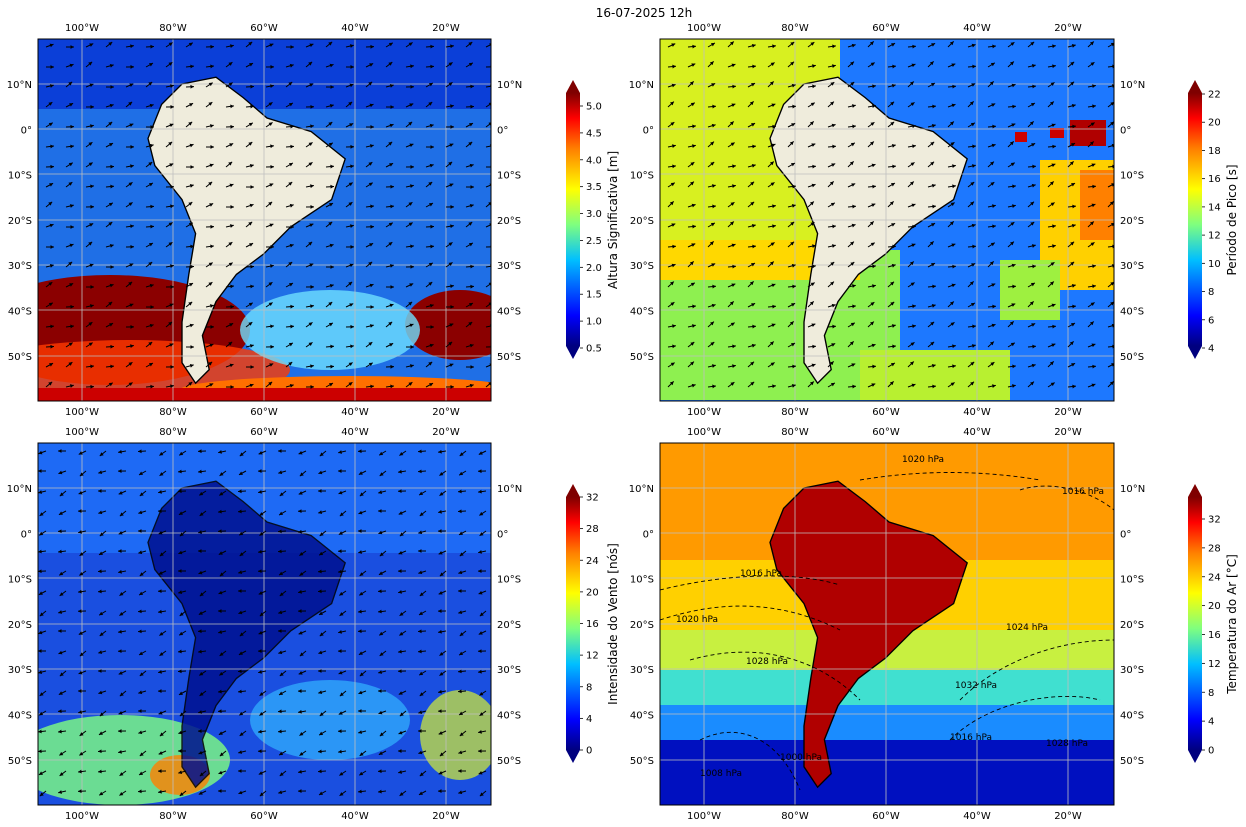 The image size is (1246, 827). Describe the element at coordinates (1214, 151) in the screenshot. I see `colorbar-tick-label: 18` at that location.